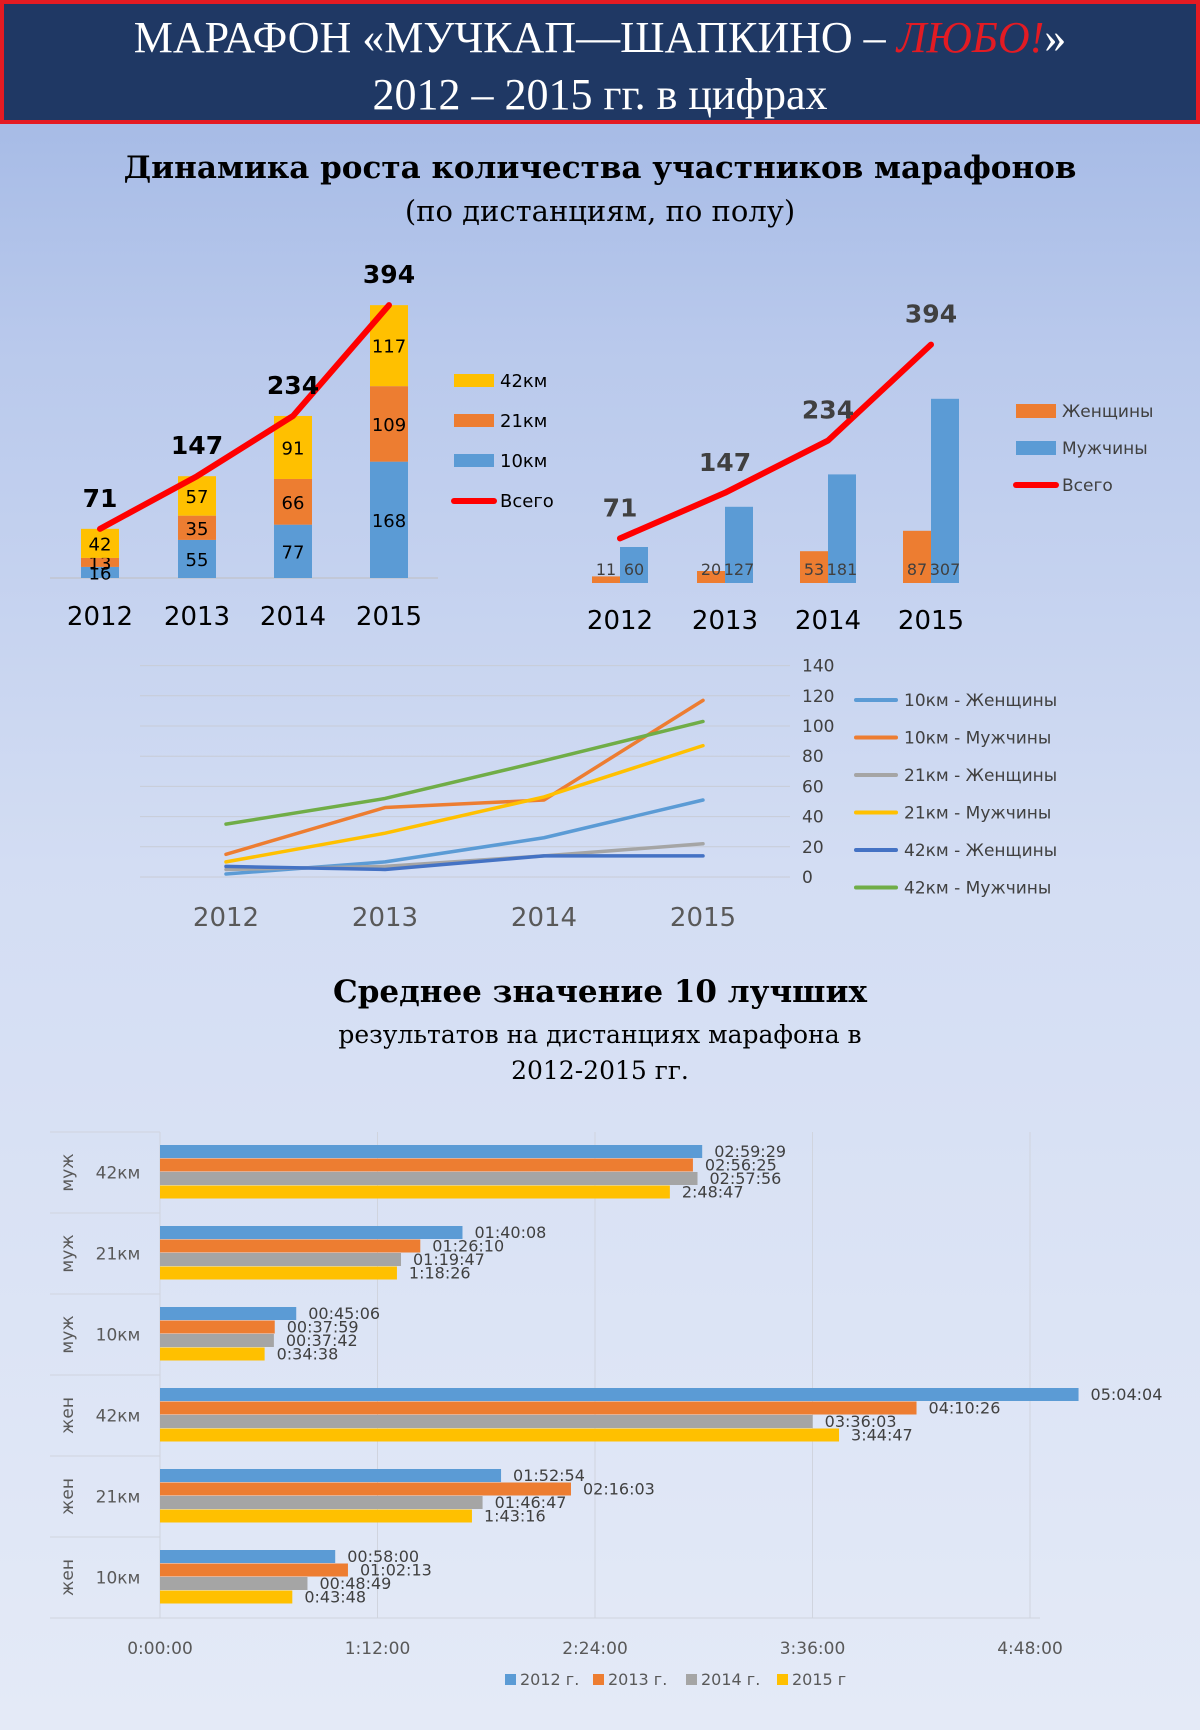 This screenshot has width=1200, height=1730. What do you see at coordinates (290, 1246) in the screenshot?
I see `hbar-муж-21км-1` at bounding box center [290, 1246].